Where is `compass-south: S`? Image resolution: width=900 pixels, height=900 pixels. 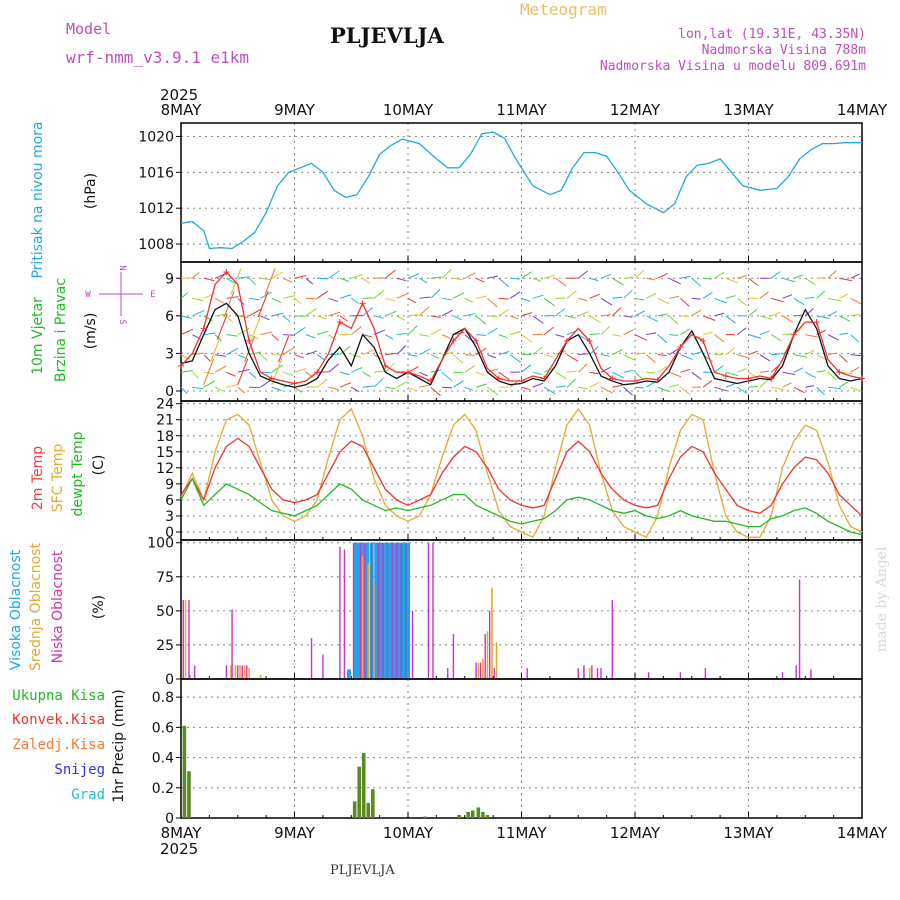
compass-south: S is located at coordinates (122, 321).